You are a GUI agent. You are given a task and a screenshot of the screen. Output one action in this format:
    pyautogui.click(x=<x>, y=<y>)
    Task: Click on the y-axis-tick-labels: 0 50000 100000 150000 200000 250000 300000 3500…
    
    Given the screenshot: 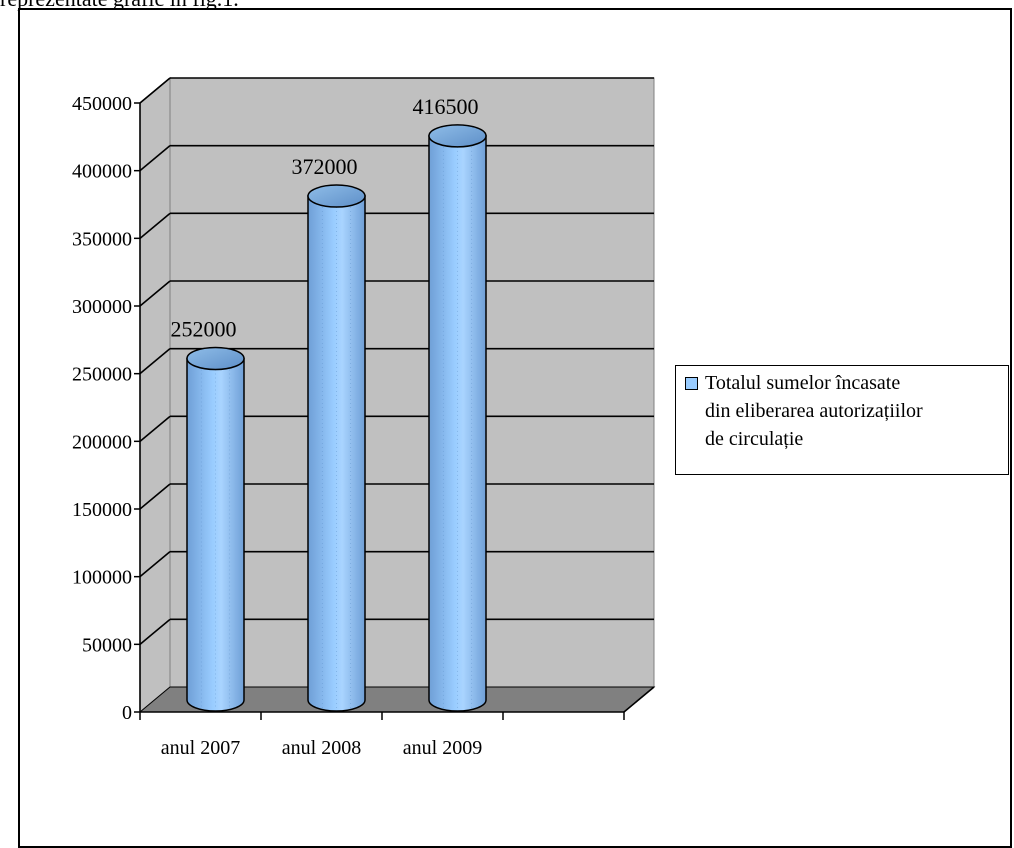 What is the action you would take?
    pyautogui.click(x=102, y=408)
    